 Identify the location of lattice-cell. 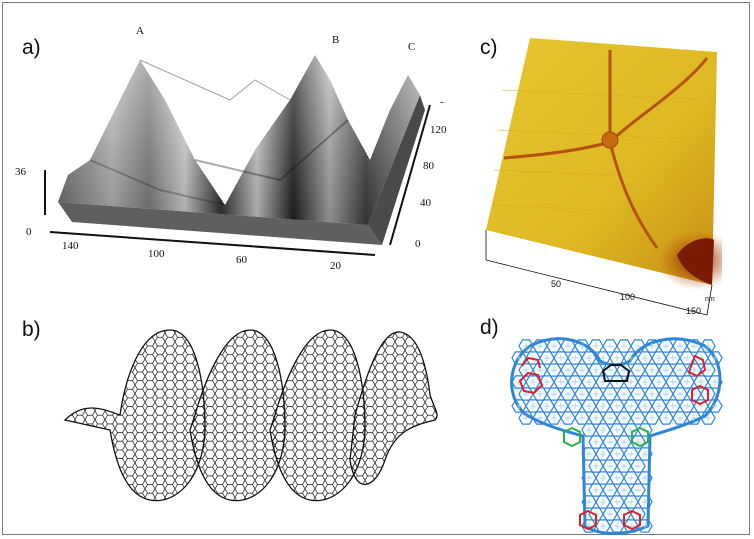
(645, 526).